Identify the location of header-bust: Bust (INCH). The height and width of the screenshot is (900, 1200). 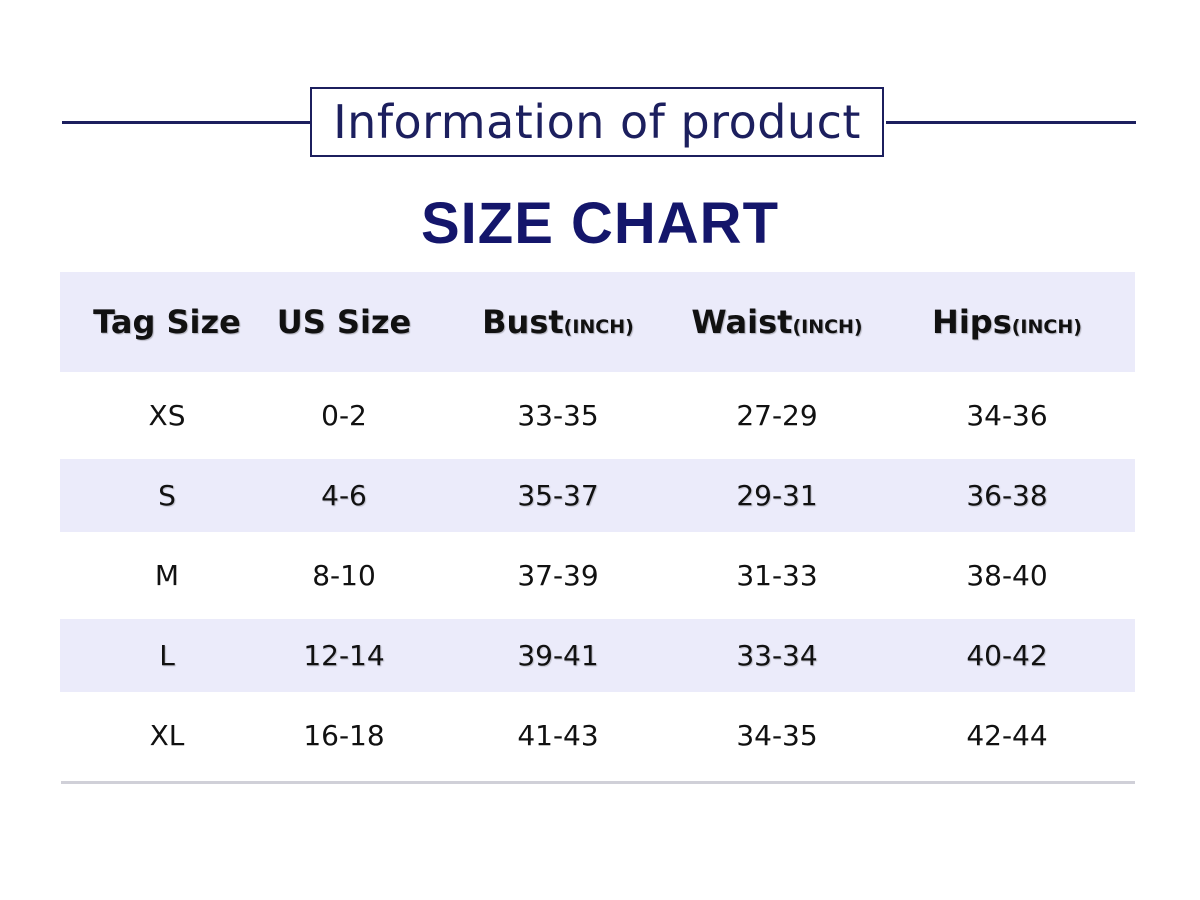
(558, 322).